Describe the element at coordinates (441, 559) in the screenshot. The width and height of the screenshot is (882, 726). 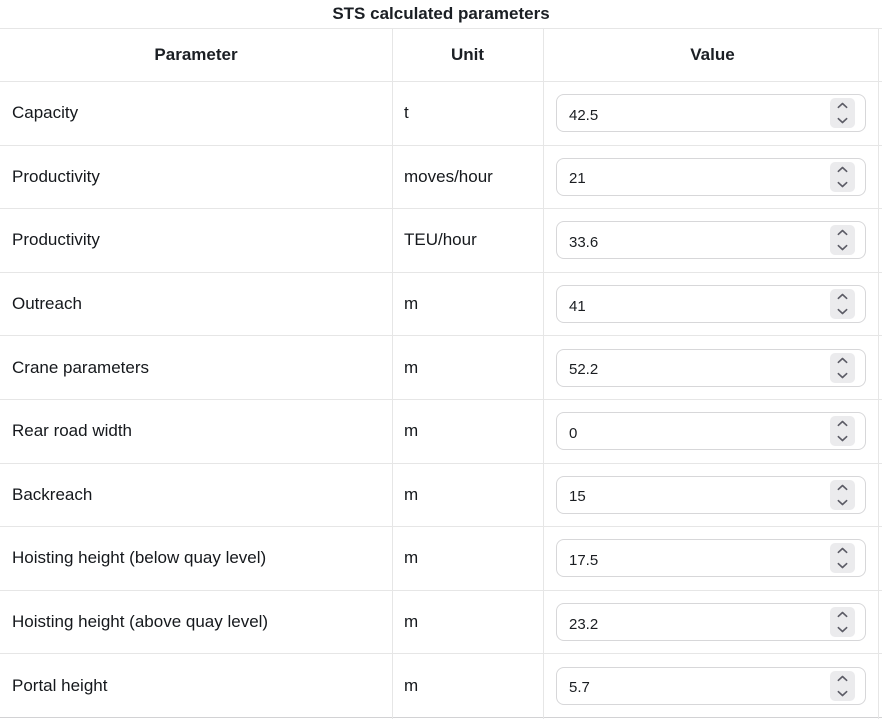
I see `table-row: Hoisting height (below quay level) m` at that location.